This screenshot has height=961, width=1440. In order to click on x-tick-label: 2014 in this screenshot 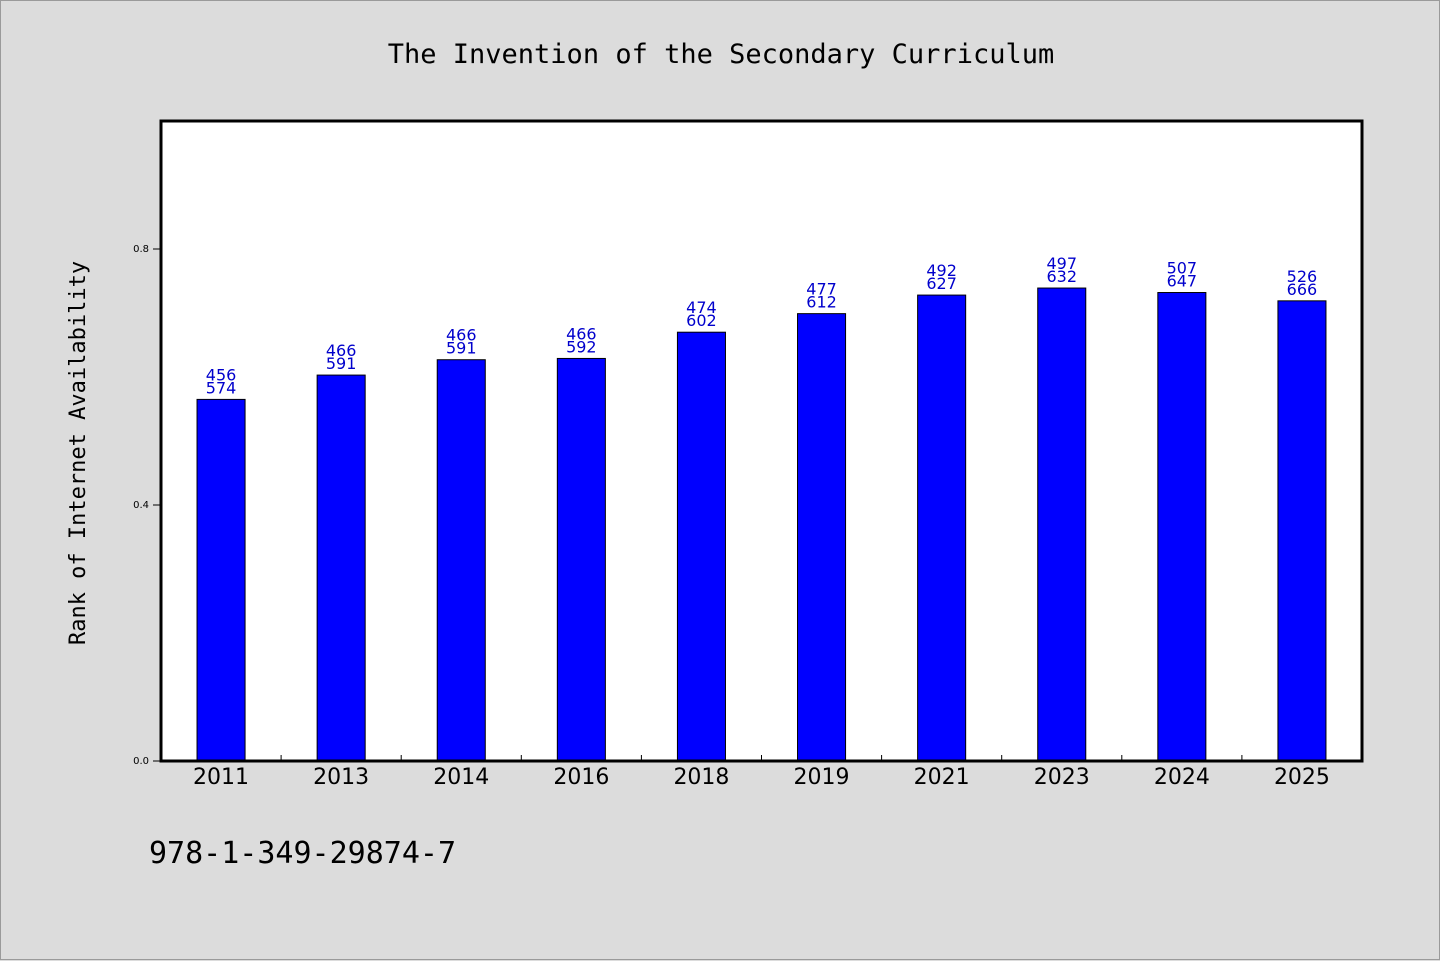, I will do `click(461, 777)`.